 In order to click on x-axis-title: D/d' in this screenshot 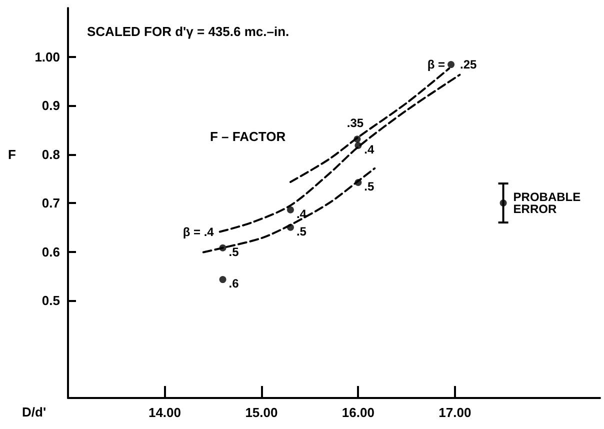, I will do `click(34, 412)`.